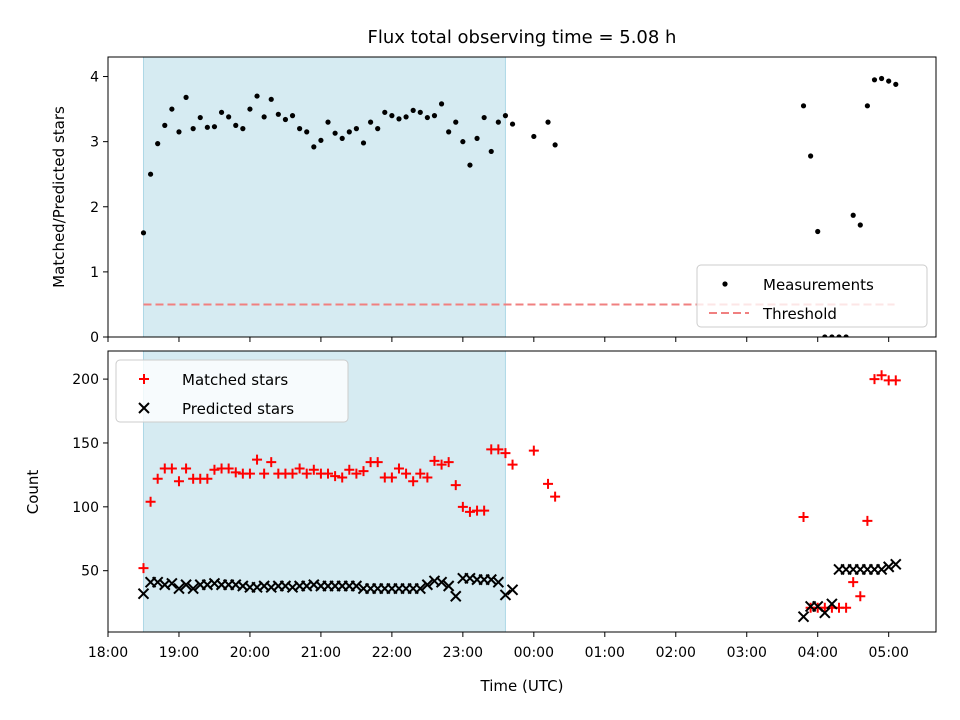 The height and width of the screenshot is (720, 960). I want to click on y-tick-label: 1, so click(94, 273).